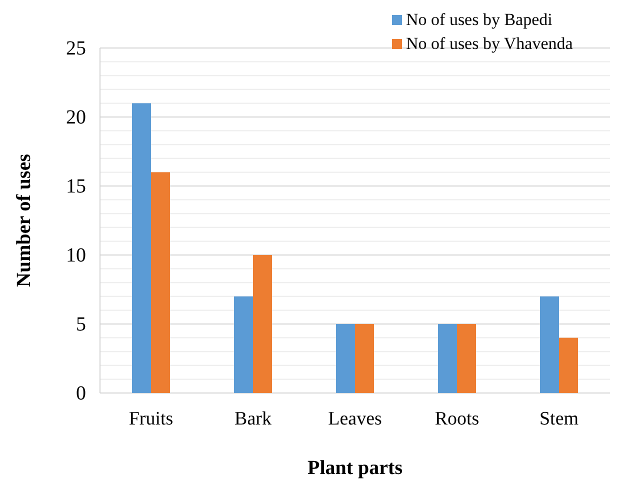 The width and height of the screenshot is (618, 482). Describe the element at coordinates (76, 117) in the screenshot. I see `y-tick-label: 20` at that location.